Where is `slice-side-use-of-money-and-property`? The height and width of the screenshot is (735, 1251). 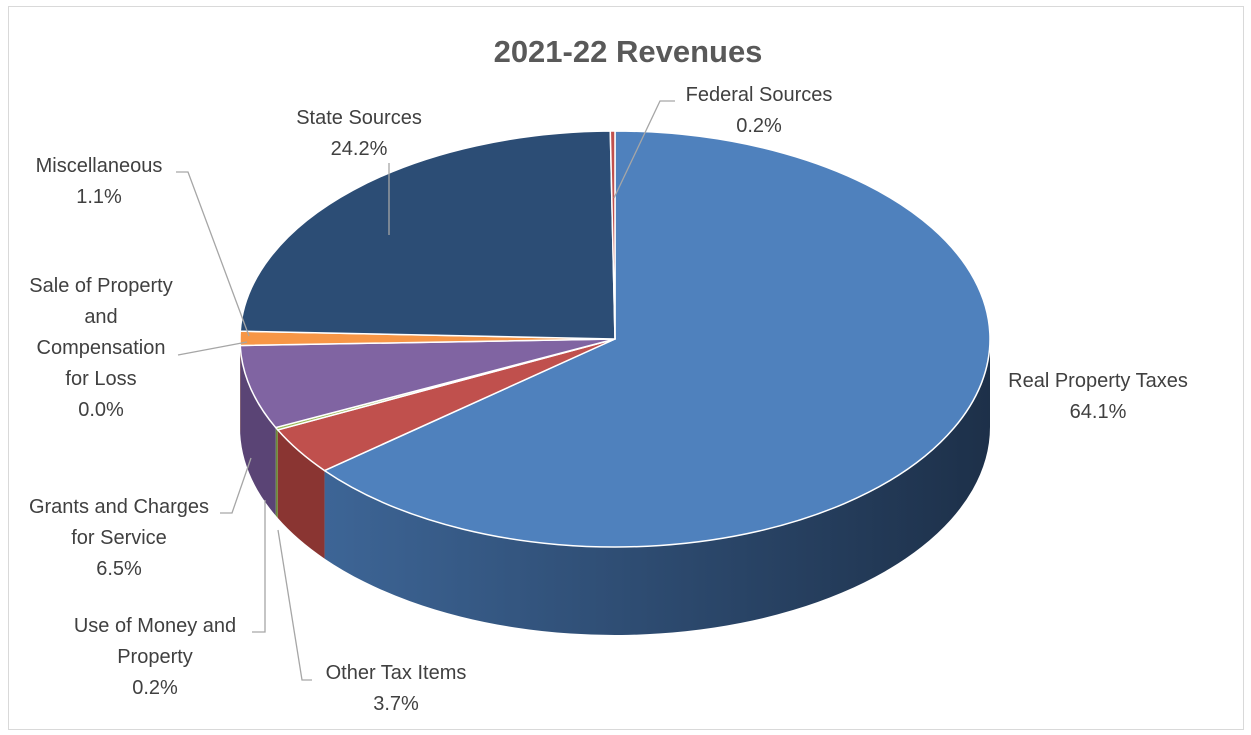
slice-side-use-of-money-and-property is located at coordinates (276, 472).